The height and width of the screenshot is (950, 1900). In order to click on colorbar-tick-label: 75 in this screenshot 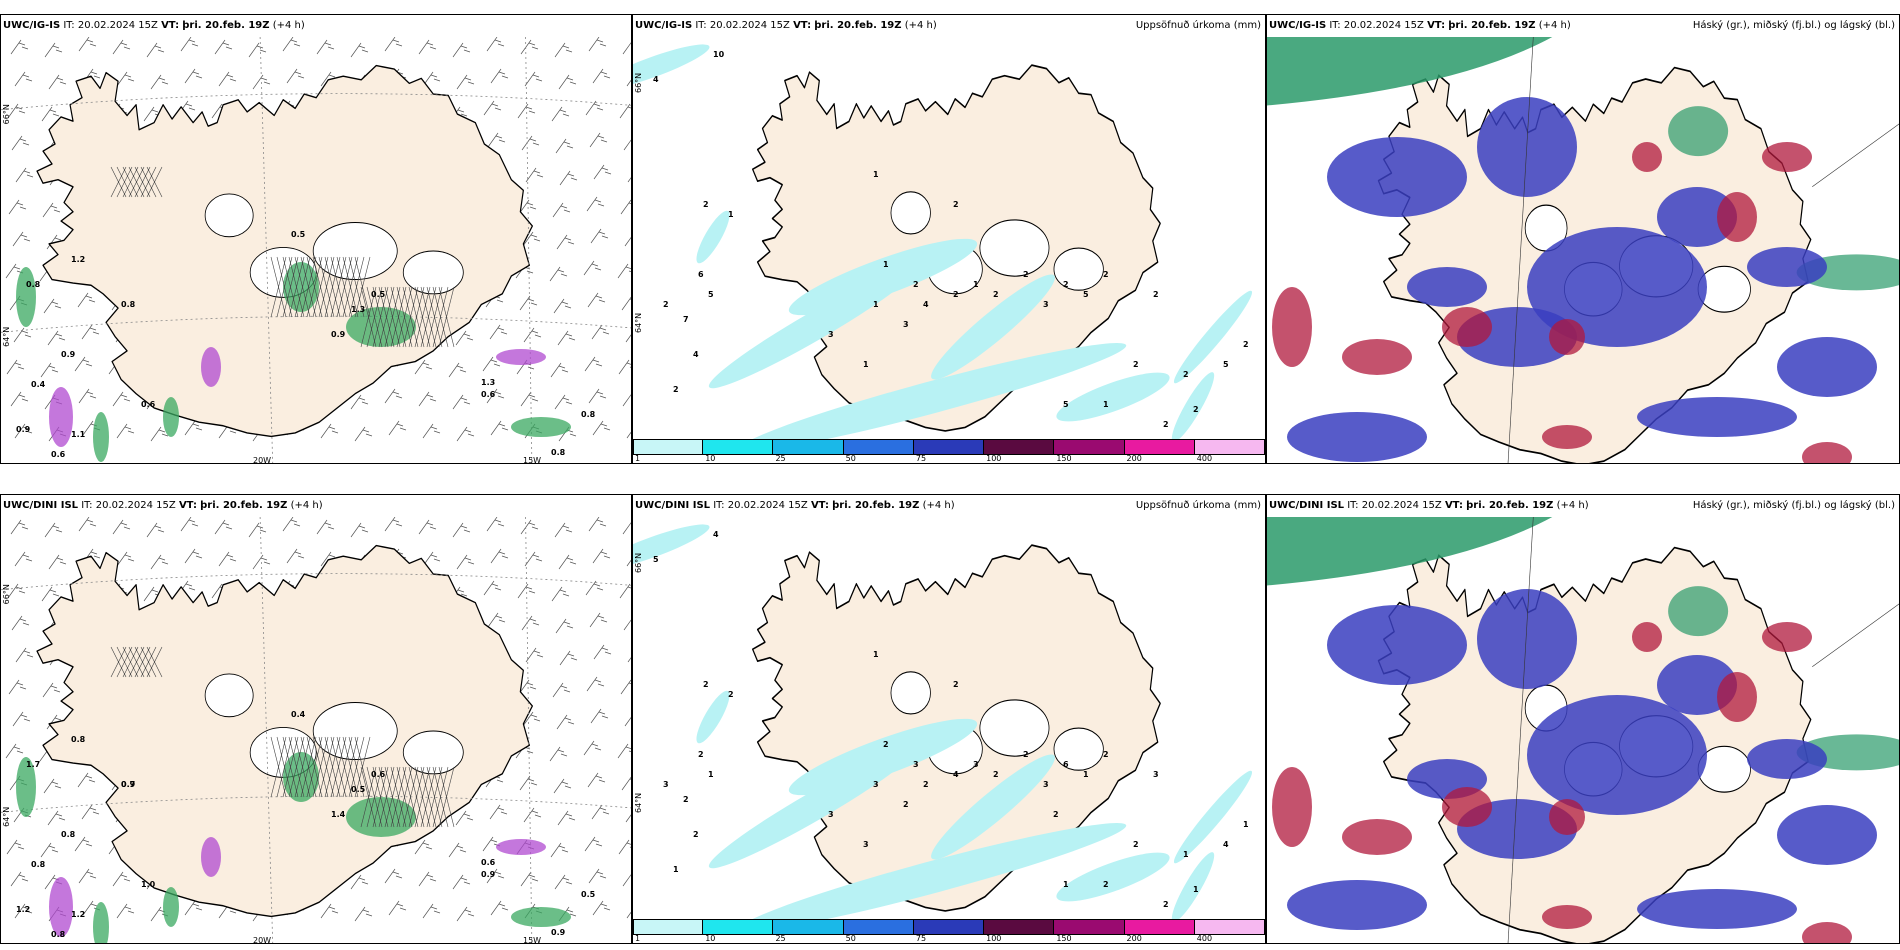, I will do `click(921, 458)`.